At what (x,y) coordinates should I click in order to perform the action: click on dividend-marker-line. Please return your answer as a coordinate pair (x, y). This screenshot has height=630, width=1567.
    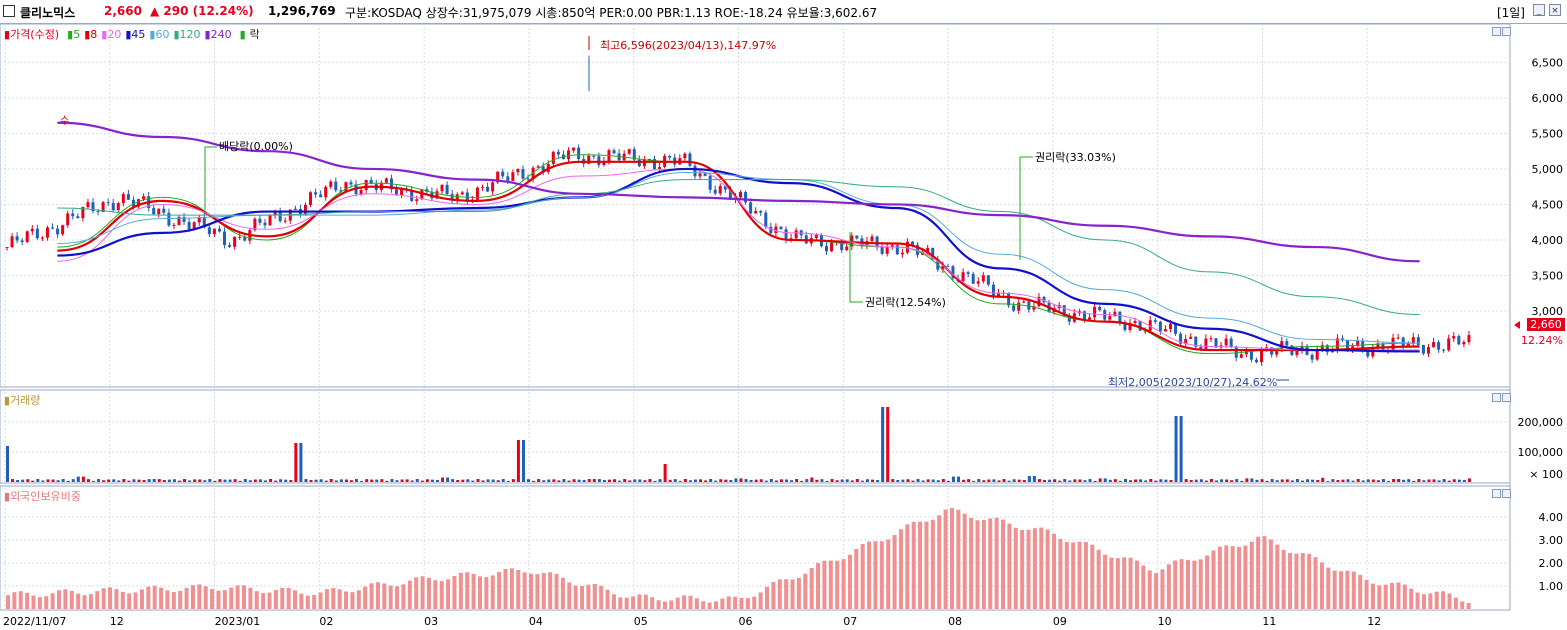
    Looking at the image, I should click on (210, 178).